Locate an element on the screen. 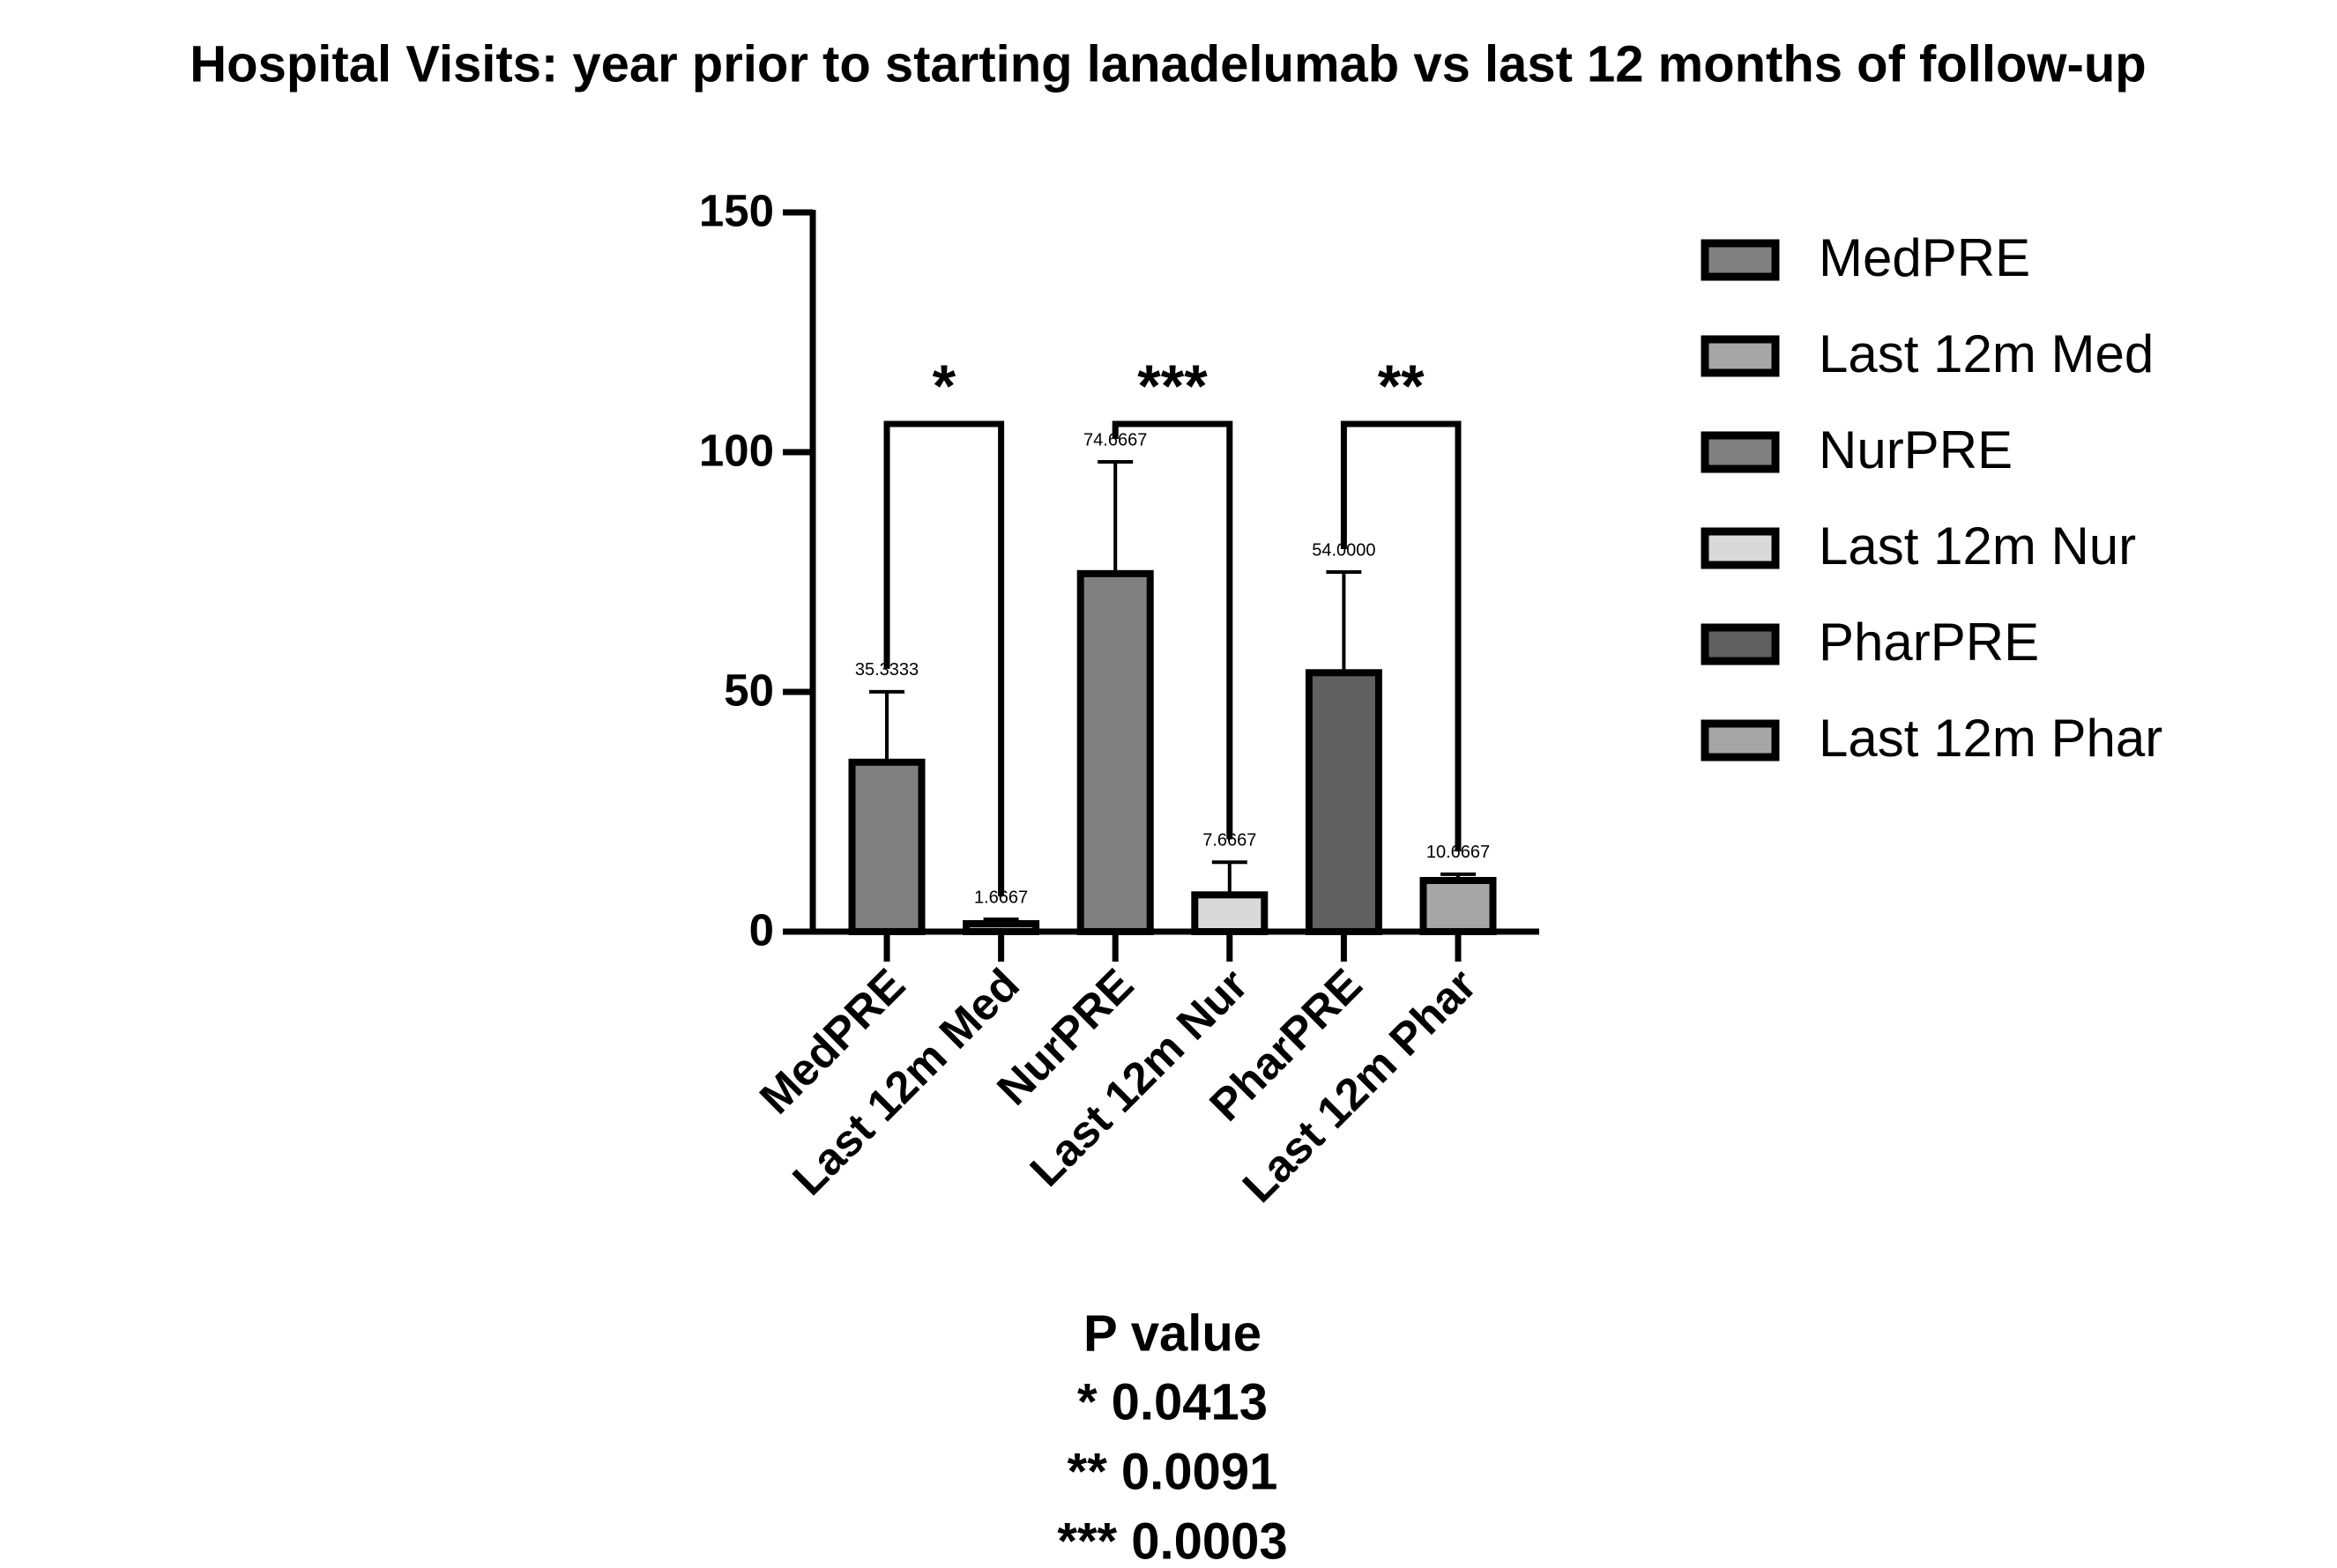  legend-label: Last 12m Phar is located at coordinates (1990, 738).